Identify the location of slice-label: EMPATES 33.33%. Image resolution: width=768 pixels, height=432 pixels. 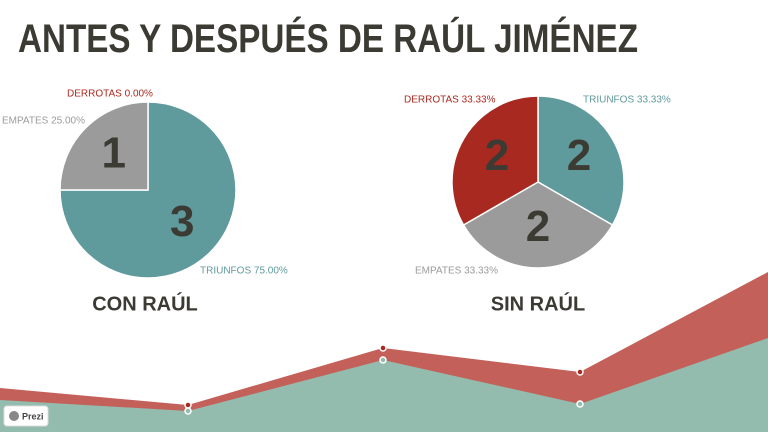
(456, 271).